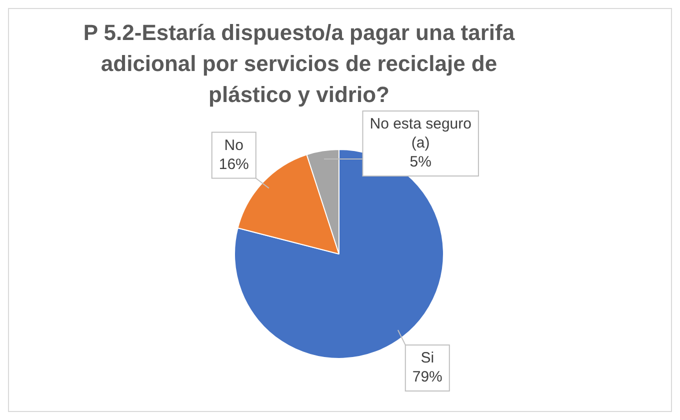 This screenshot has width=680, height=420. What do you see at coordinates (427, 358) in the screenshot?
I see `slice-label: Si` at bounding box center [427, 358].